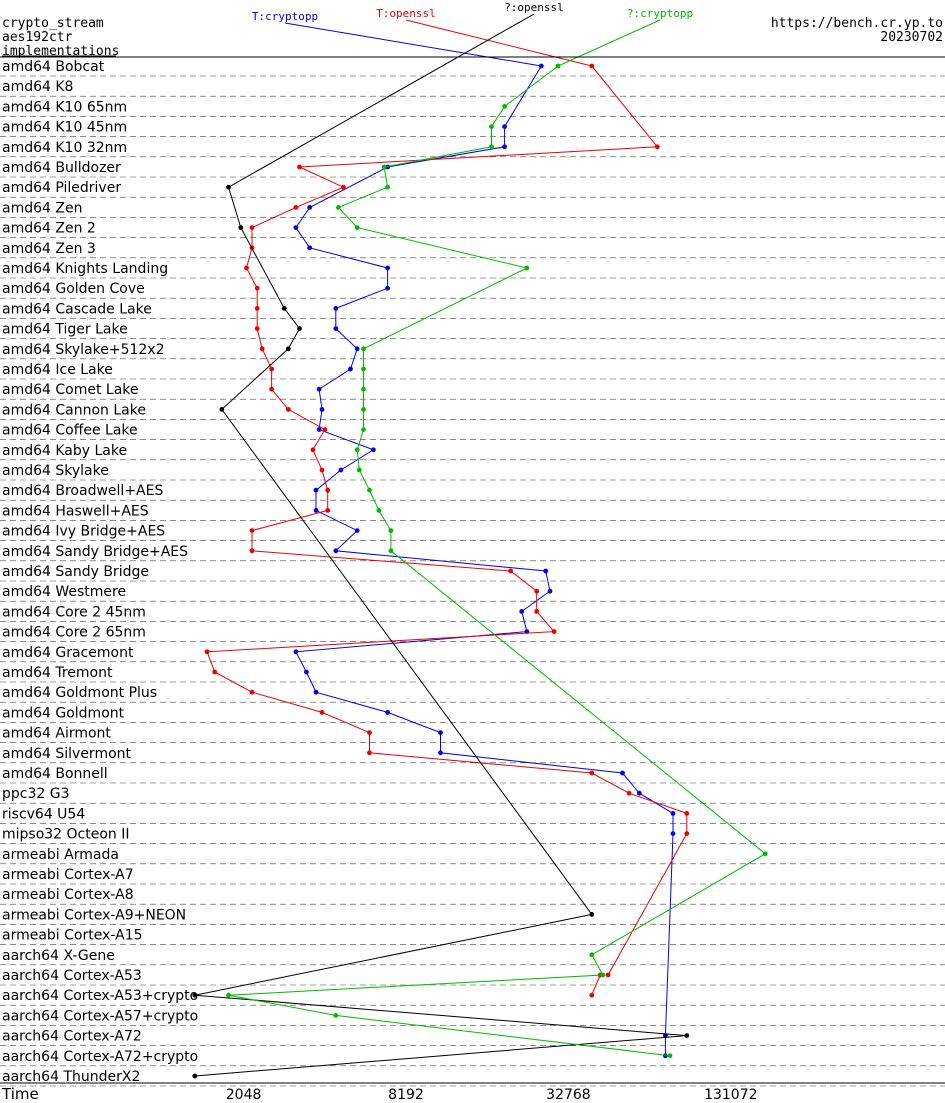  Describe the element at coordinates (53, 23) in the screenshot. I see `title-line-1: crypto_stream` at that location.